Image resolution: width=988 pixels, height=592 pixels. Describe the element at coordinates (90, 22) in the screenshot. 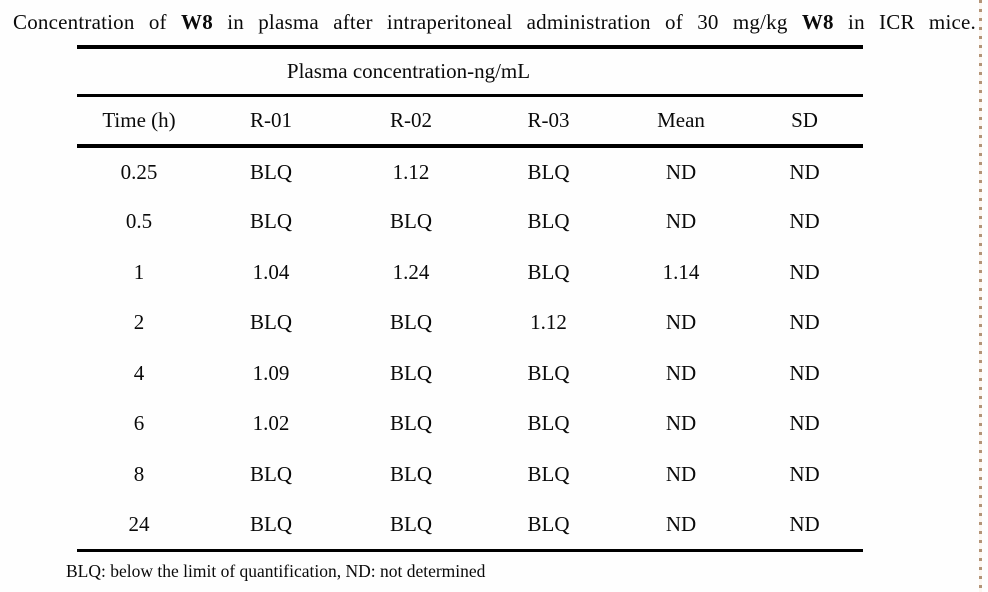

I see `caption-segment: Concentration of` at that location.